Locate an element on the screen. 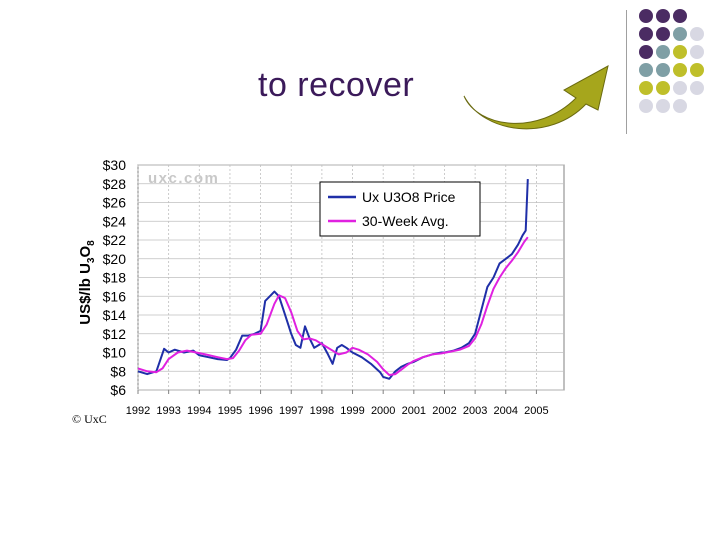  x-tick-label: 2002 is located at coordinates (444, 411).